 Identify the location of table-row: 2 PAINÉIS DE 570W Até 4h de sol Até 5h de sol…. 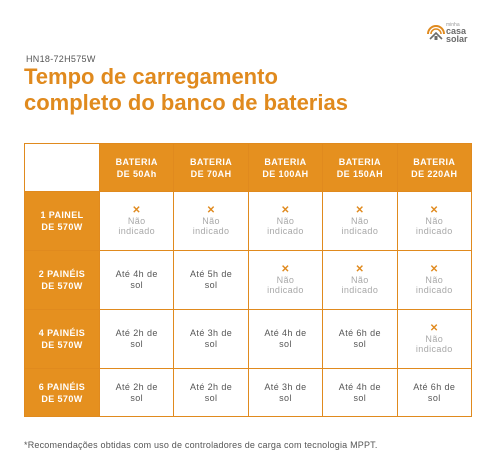
(248, 280).